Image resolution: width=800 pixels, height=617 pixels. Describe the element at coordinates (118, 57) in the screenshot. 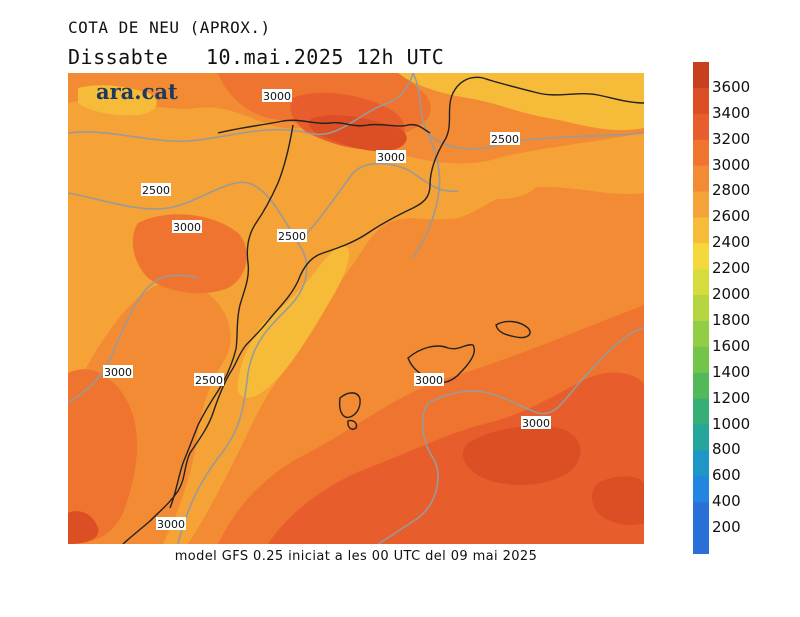

I see `forecast-day: Dissabte` at that location.